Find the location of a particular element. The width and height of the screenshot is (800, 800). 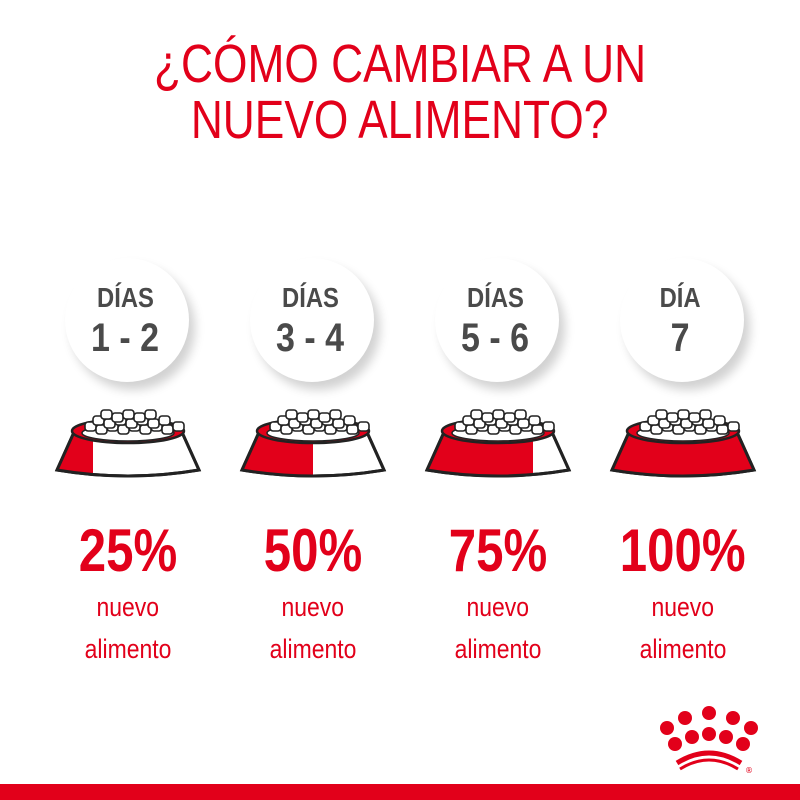

title-line-1: ¿CÓMO CAMBIAR A UN is located at coordinates (400, 64).